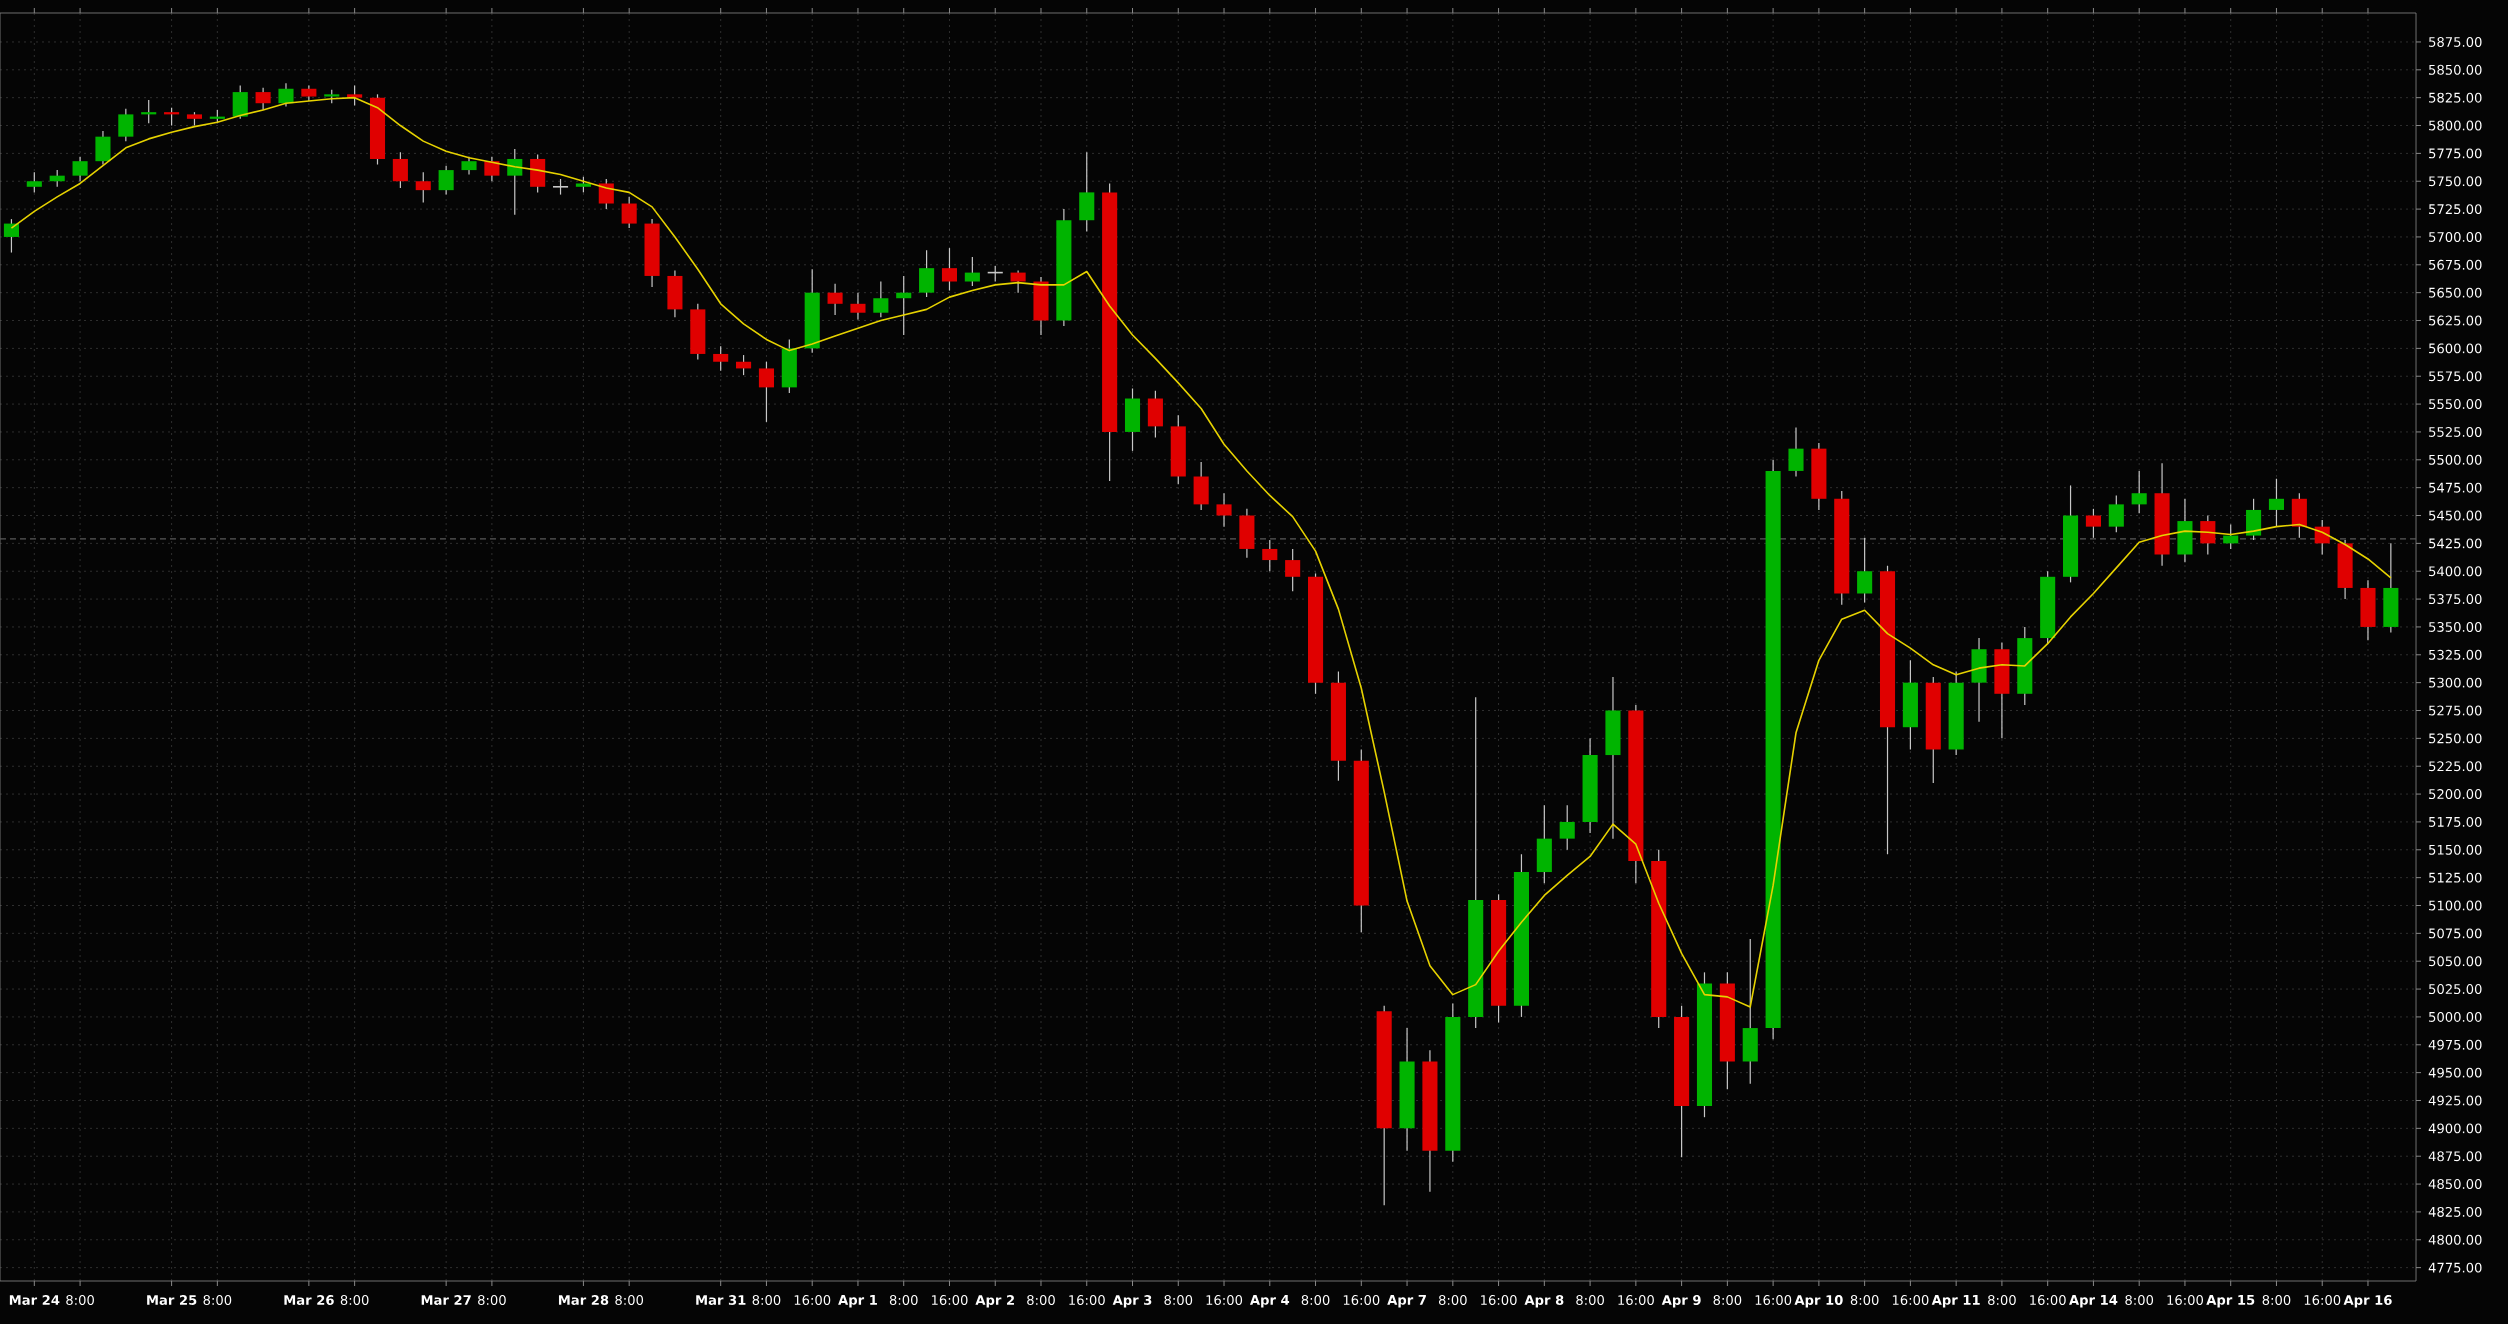 The image size is (2508, 1324). Describe the element at coordinates (2455, 738) in the screenshot. I see `y-tick-label: 5250.00` at that location.